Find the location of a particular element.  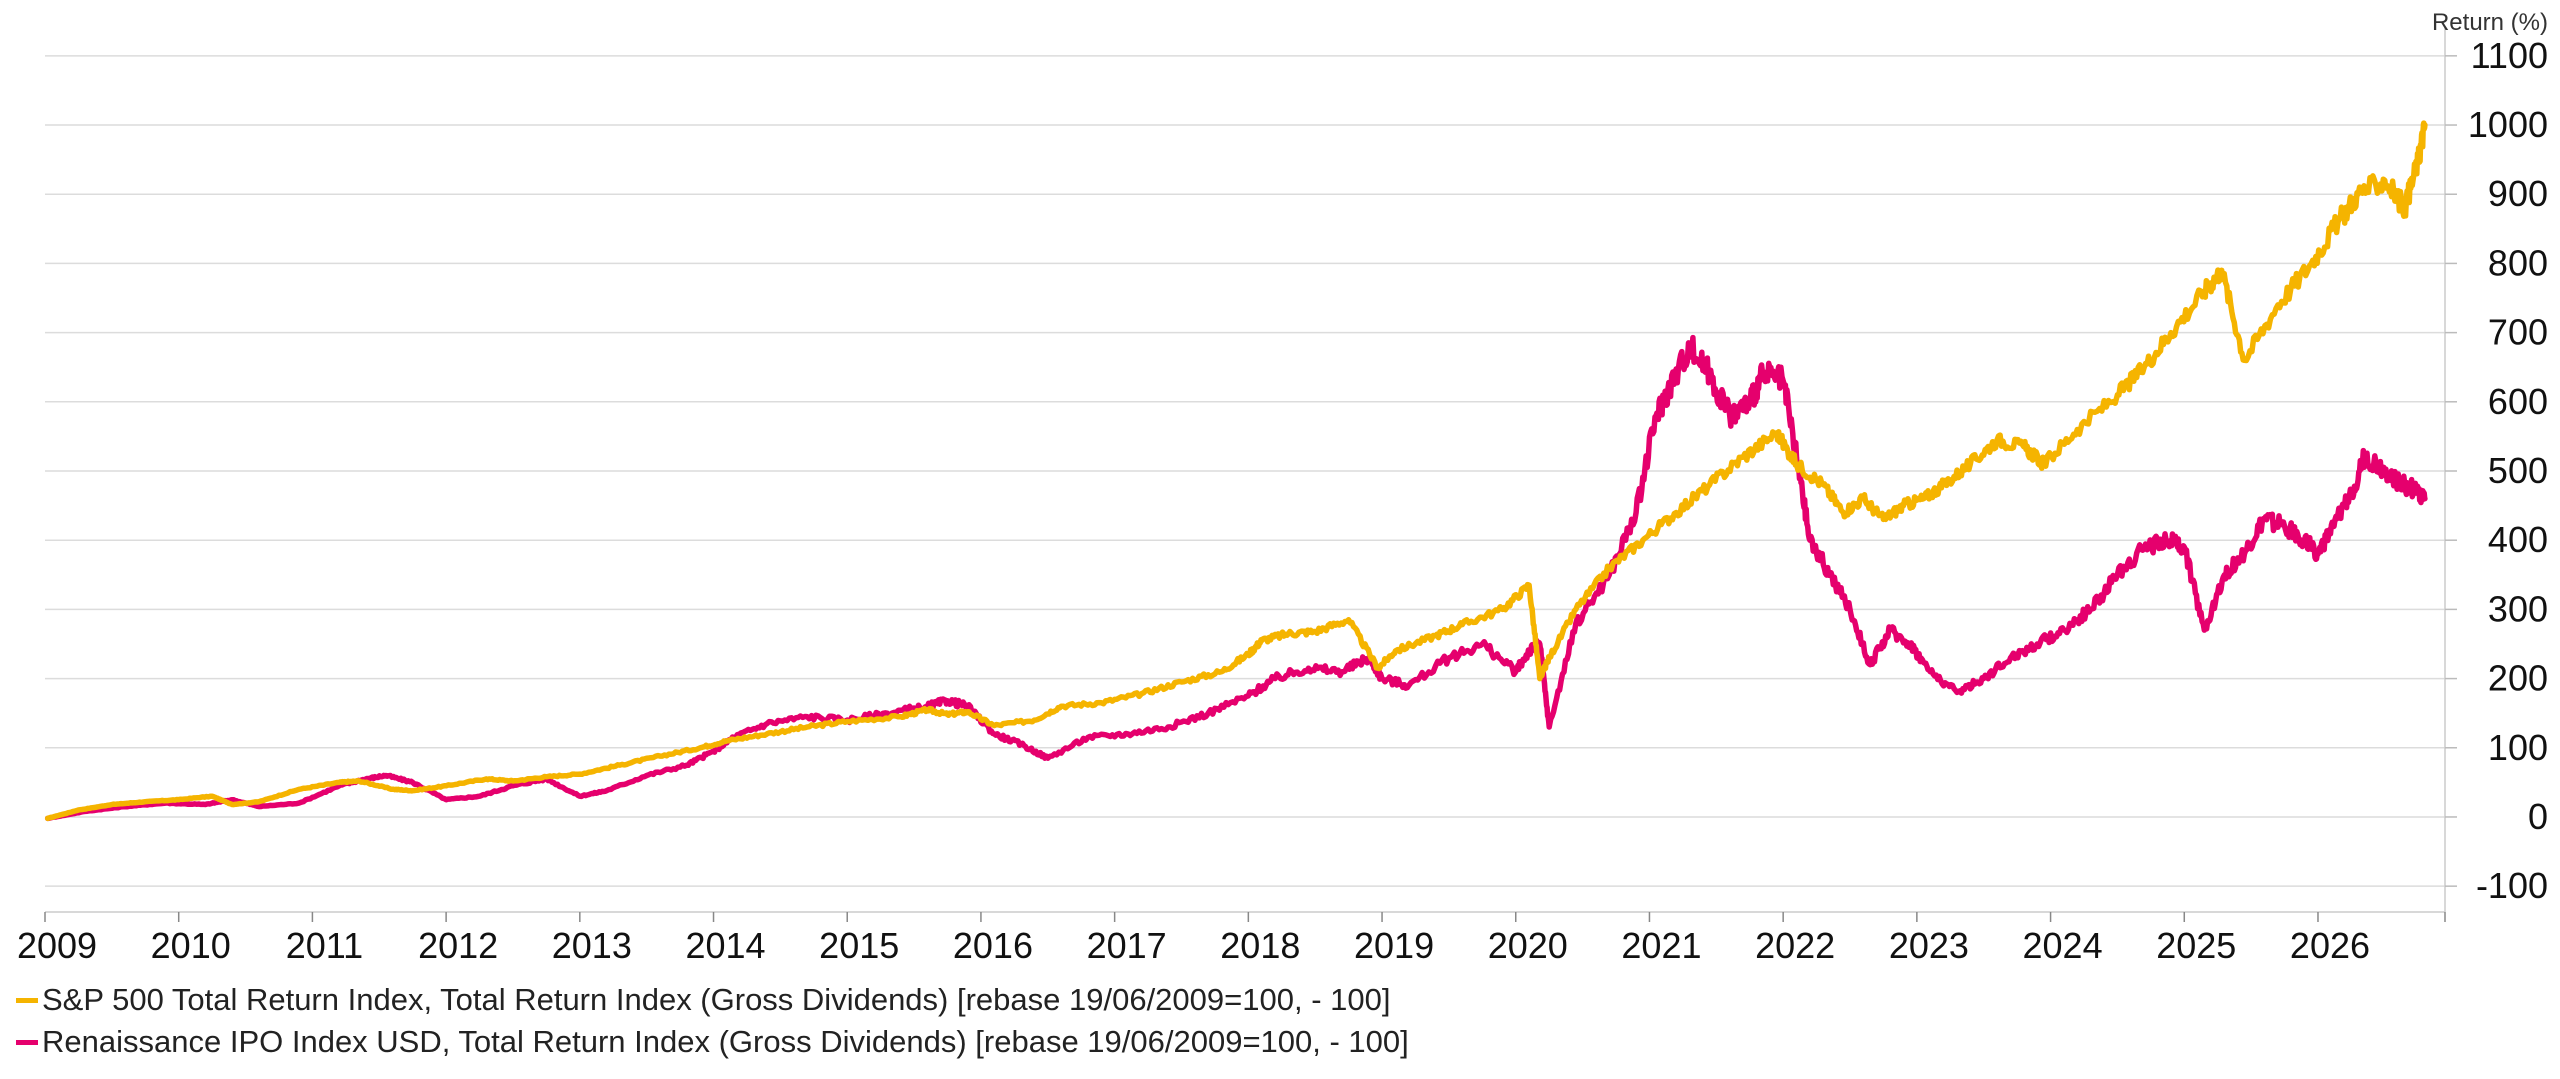

x-tick-label: 2026 is located at coordinates (2330, 945).